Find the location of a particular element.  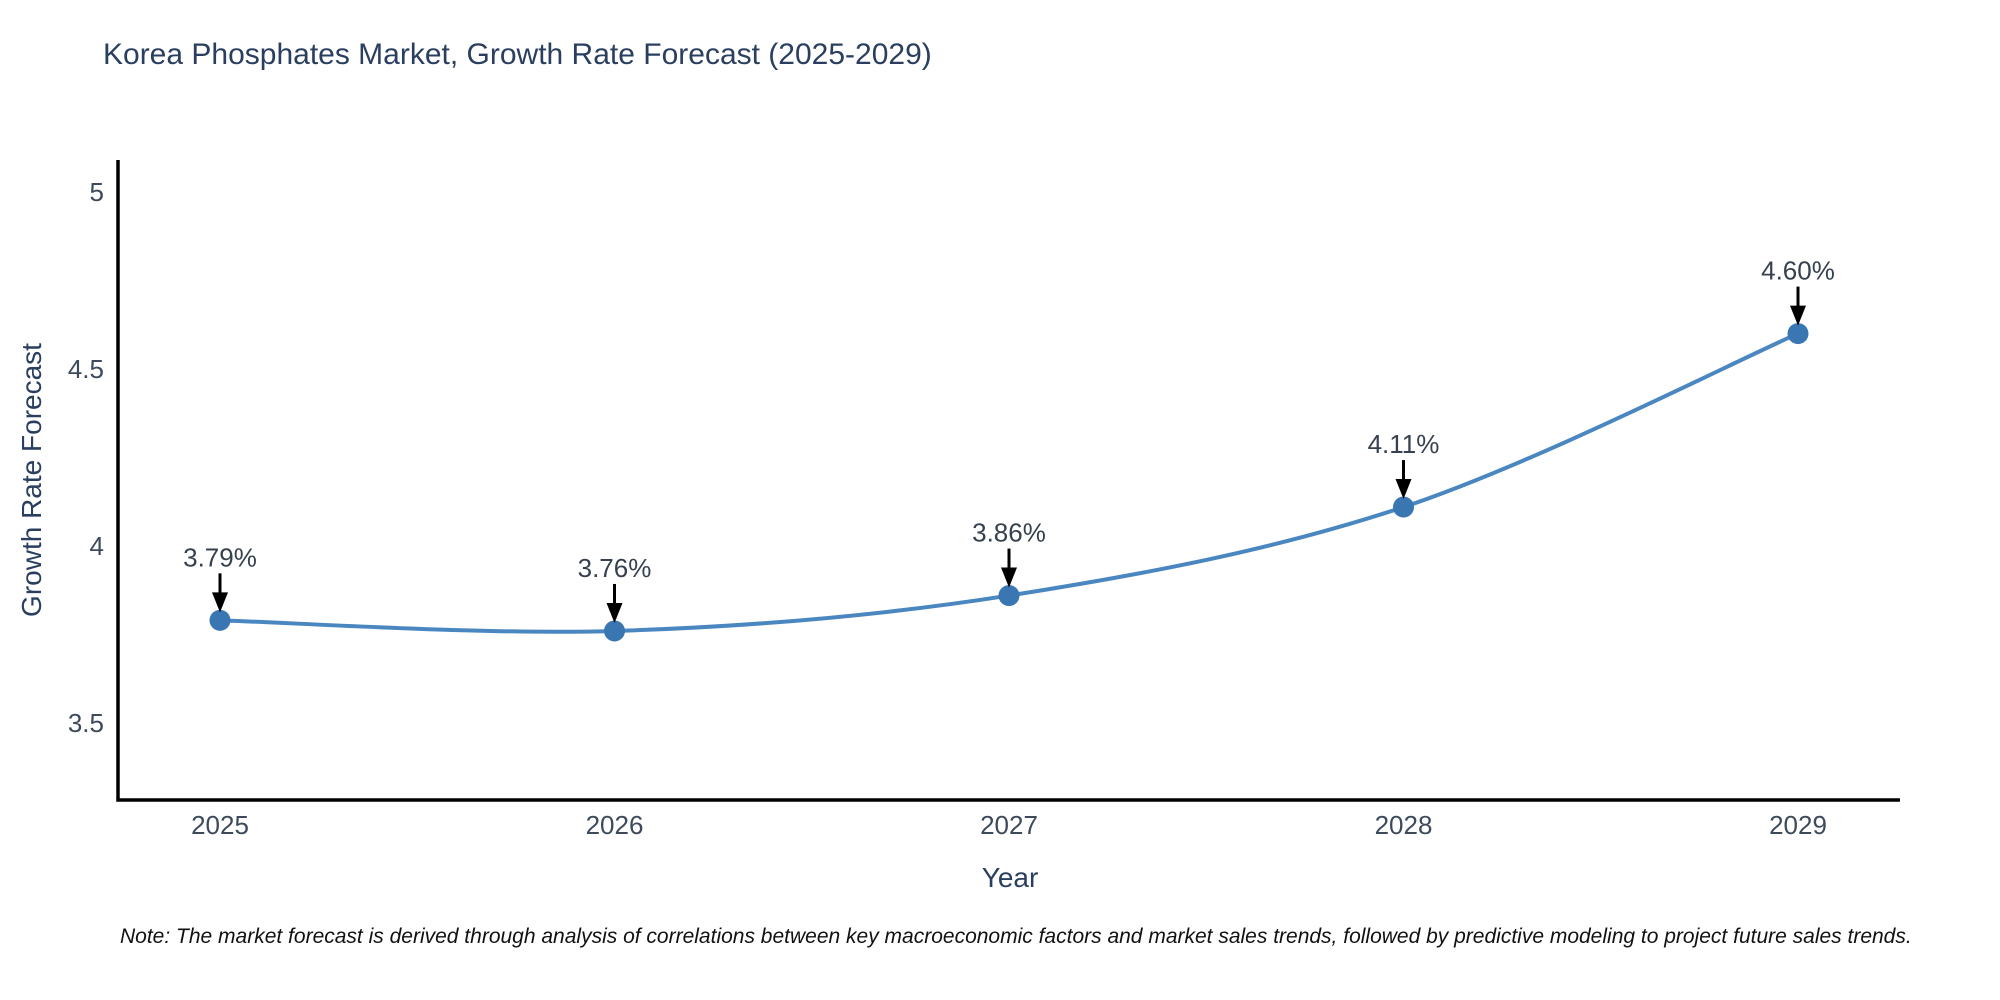

y-tick-label: 3.5 is located at coordinates (86, 723).